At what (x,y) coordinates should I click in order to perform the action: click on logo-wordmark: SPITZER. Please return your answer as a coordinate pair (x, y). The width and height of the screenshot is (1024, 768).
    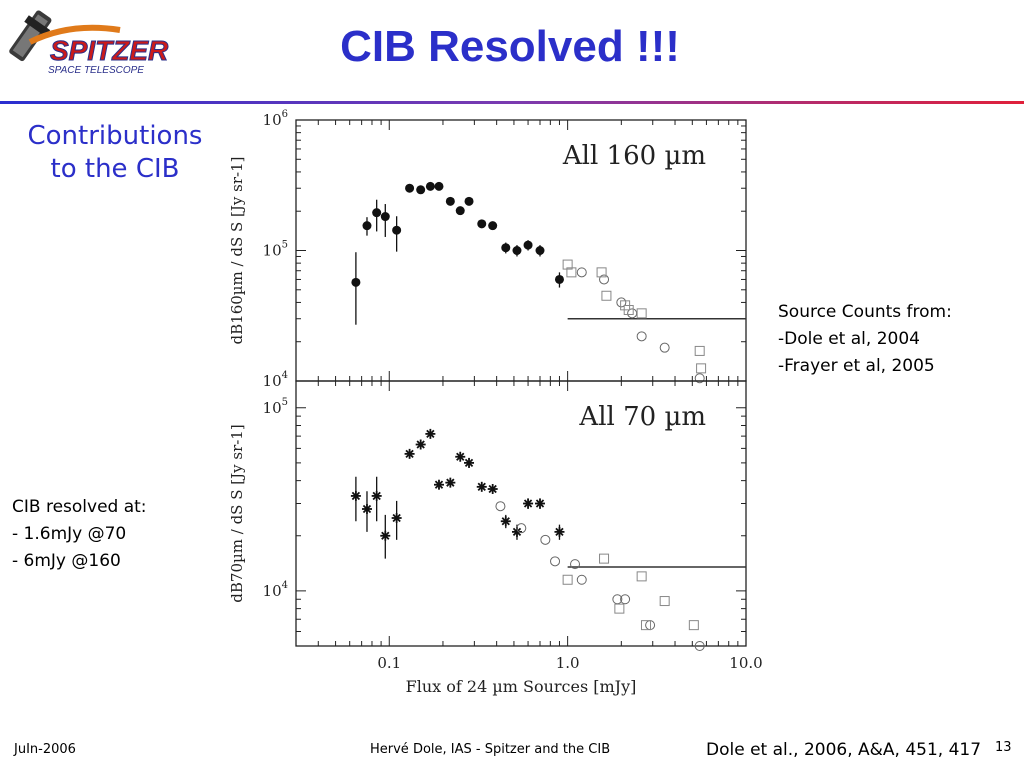
    Looking at the image, I should click on (109, 50).